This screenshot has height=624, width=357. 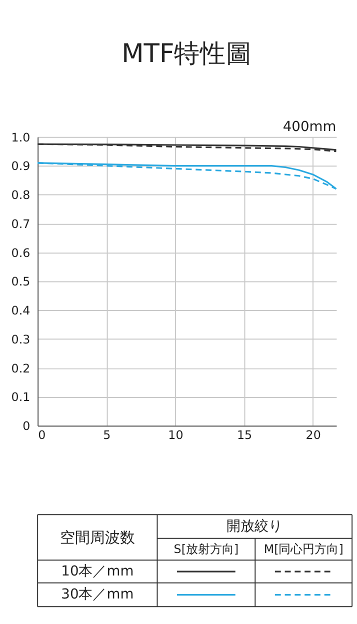 What do you see at coordinates (107, 435) in the screenshot?
I see `x-tick-label: 5` at bounding box center [107, 435].